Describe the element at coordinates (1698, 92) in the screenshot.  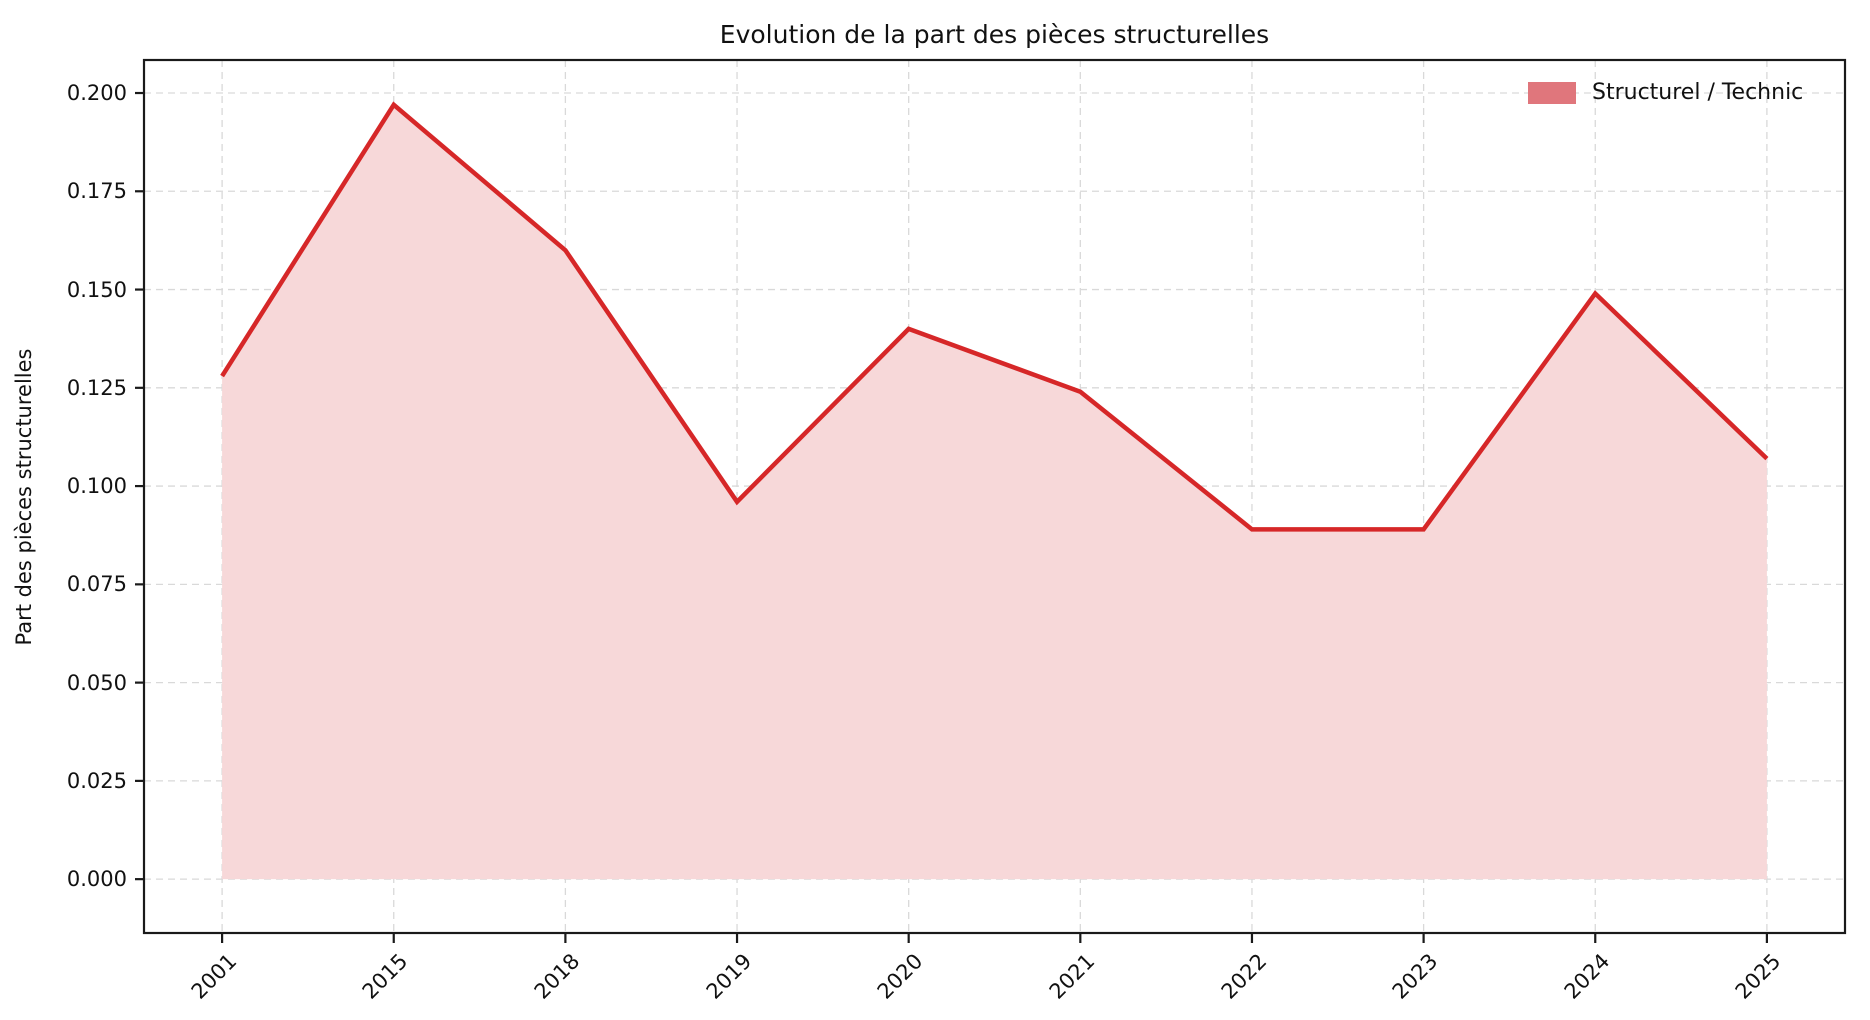
I see `legend-label: Structurel / Technic` at that location.